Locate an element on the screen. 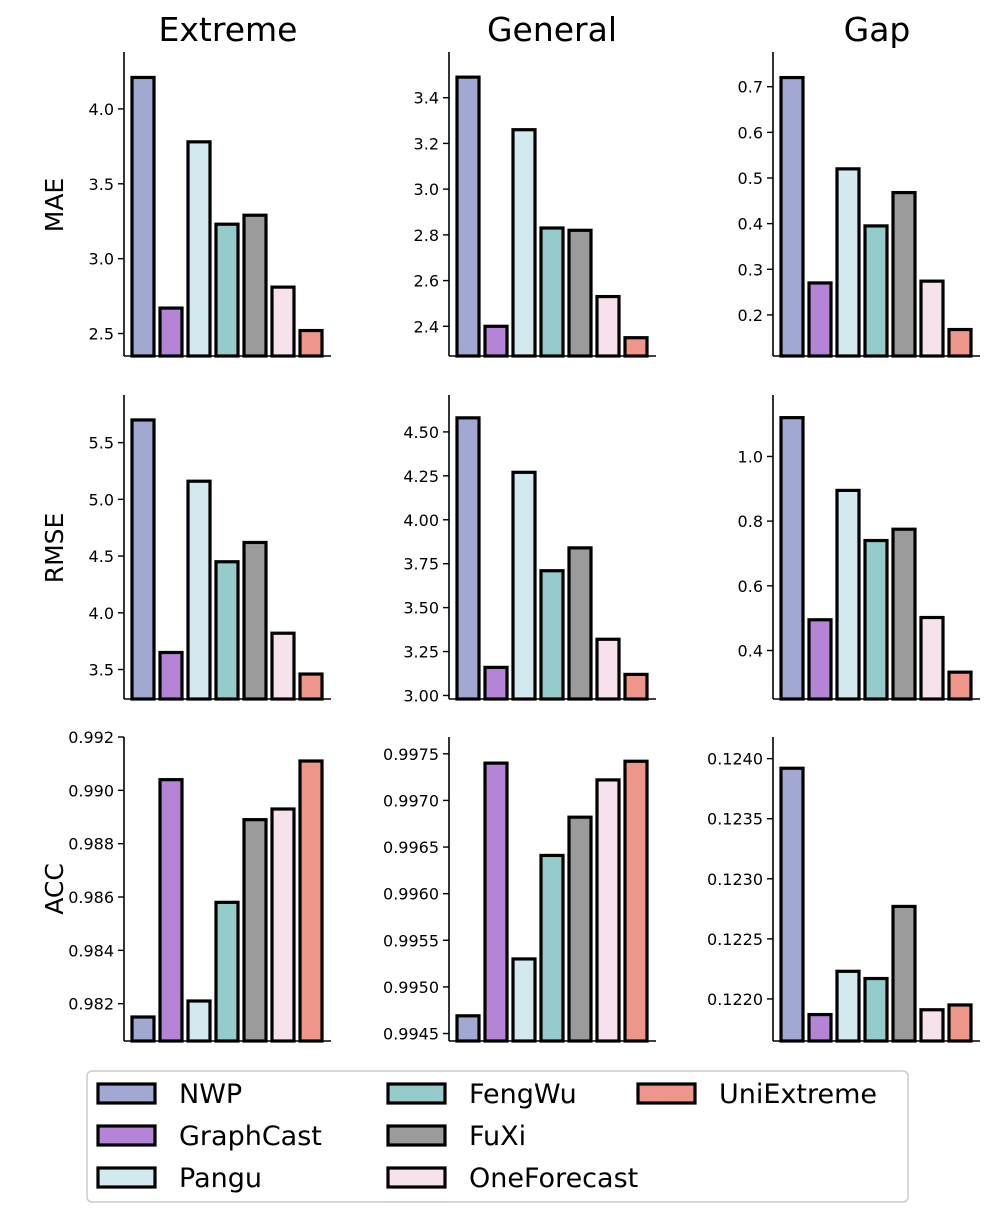 Image resolution: width=997 pixels, height=1219 pixels. legend-swatch-pangu is located at coordinates (126, 1177).